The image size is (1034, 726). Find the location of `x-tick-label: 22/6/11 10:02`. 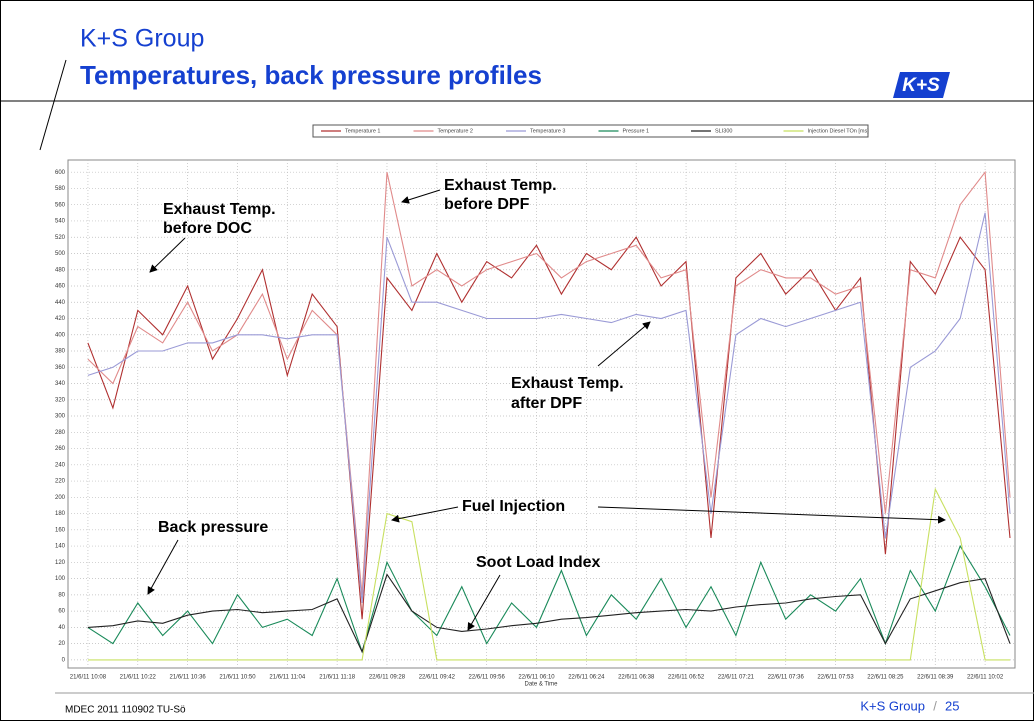

x-tick-label: 22/6/11 10:02 is located at coordinates (985, 678).